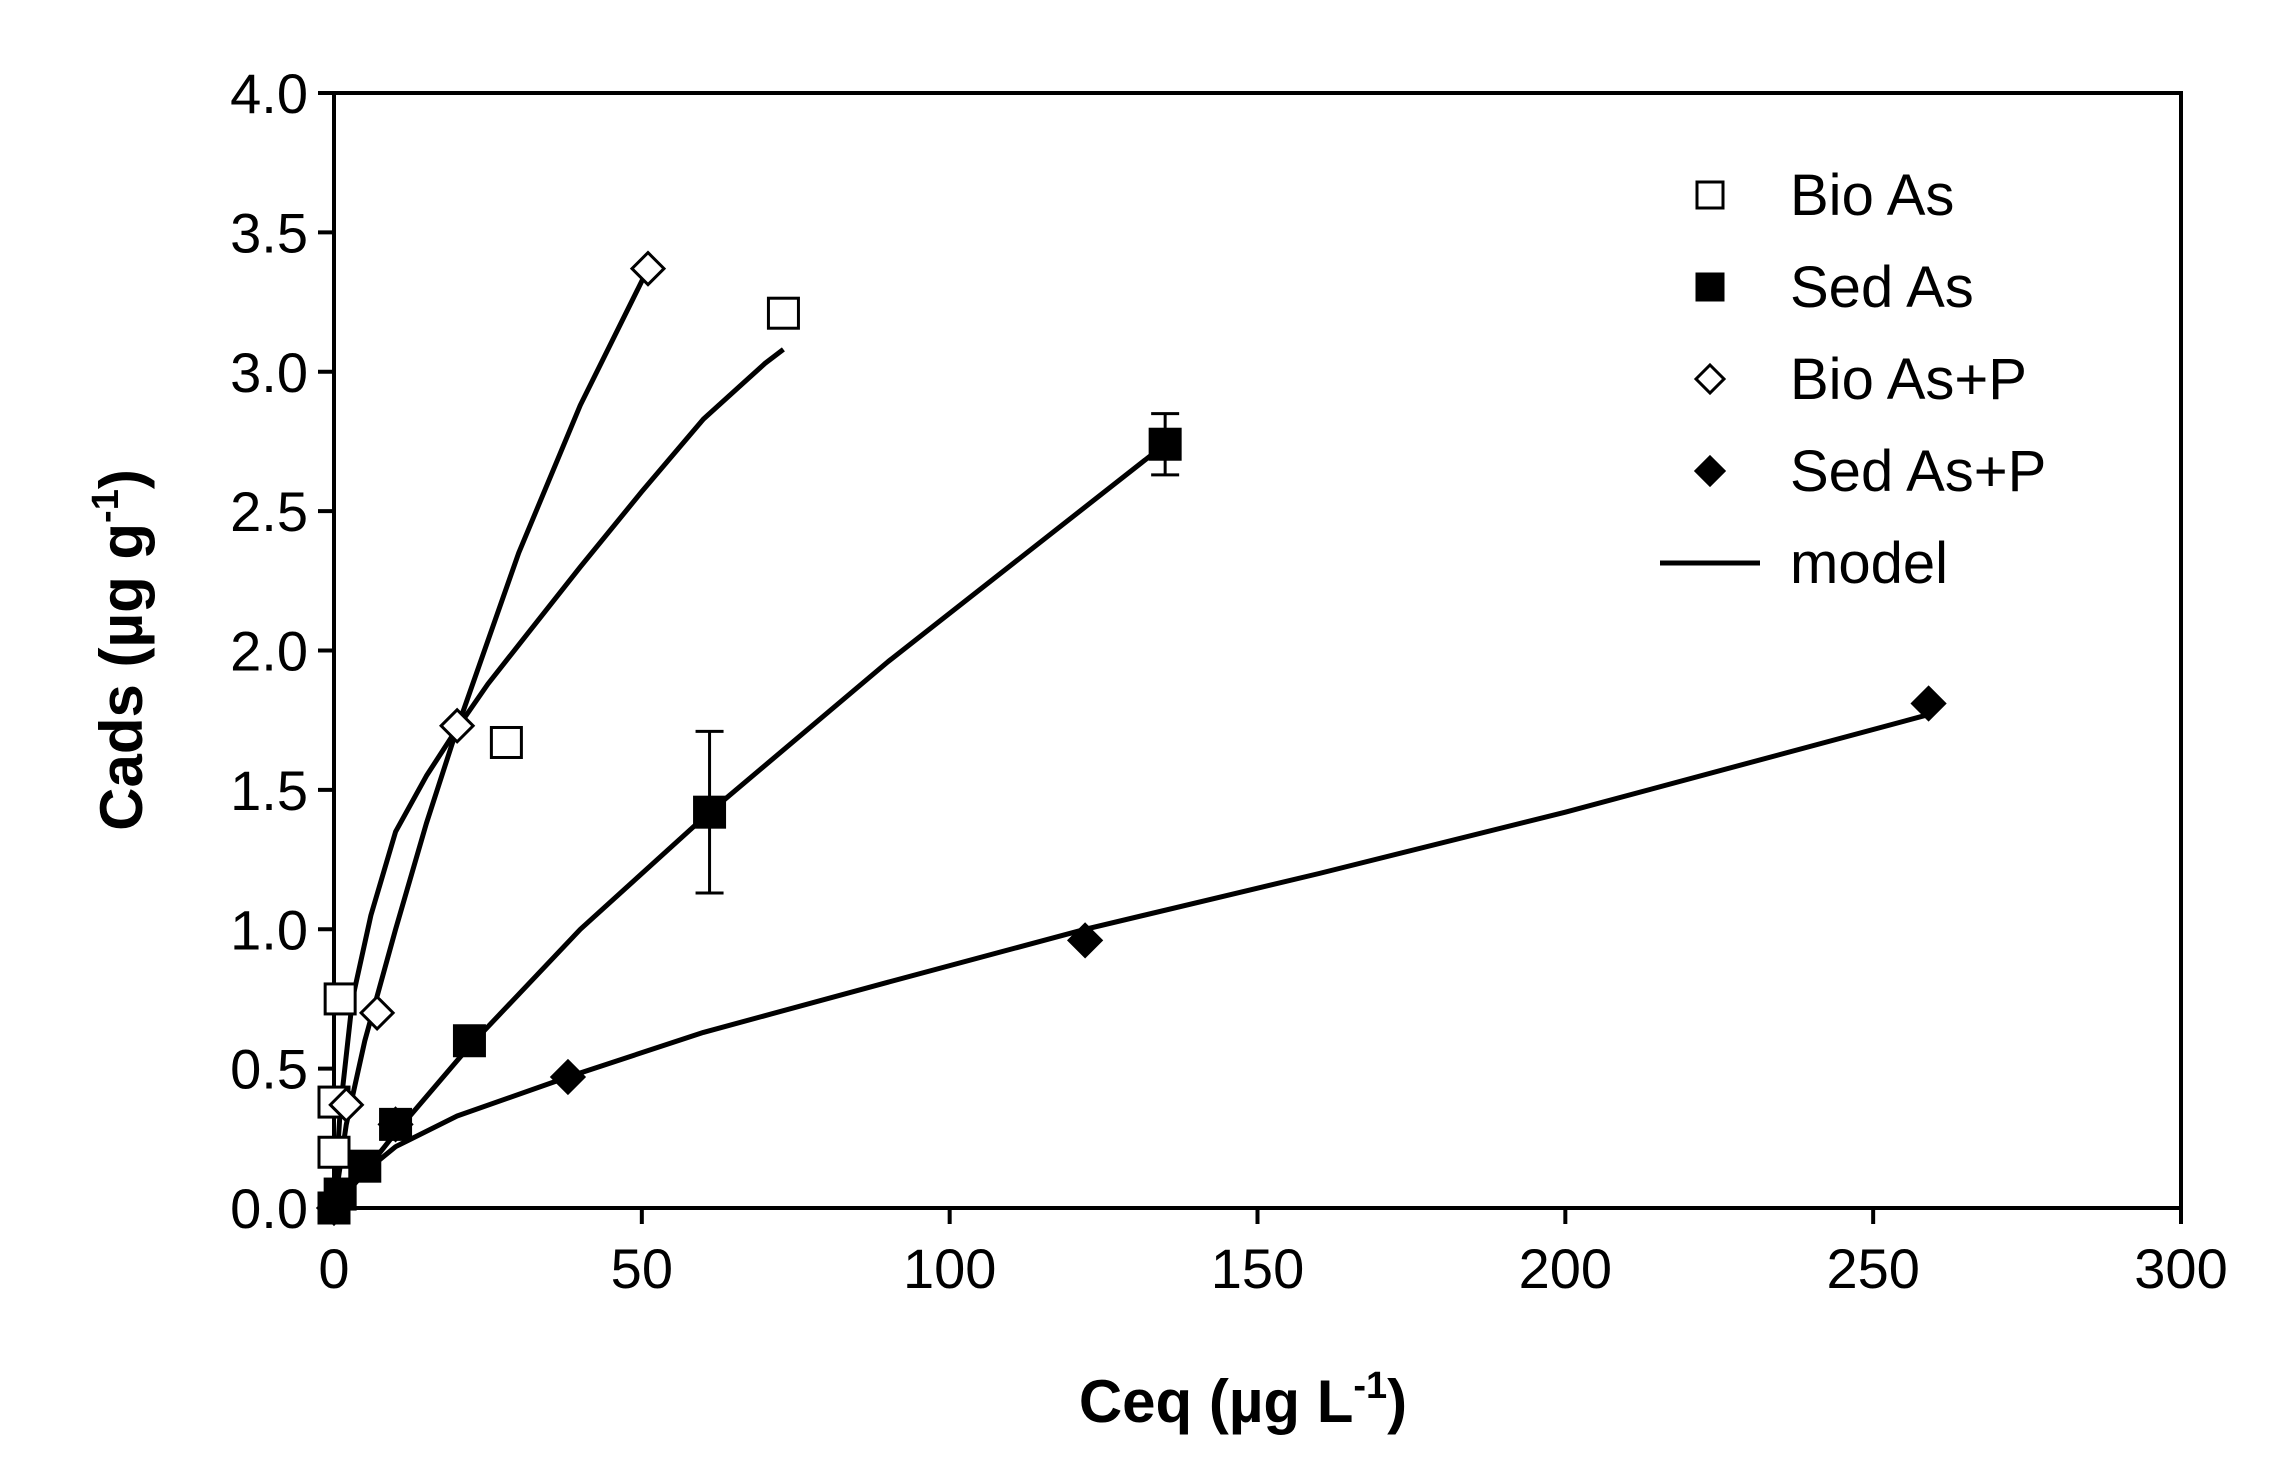 The height and width of the screenshot is (1480, 2296). What do you see at coordinates (949, 1268) in the screenshot?
I see `x-tick-label: 100` at bounding box center [949, 1268].